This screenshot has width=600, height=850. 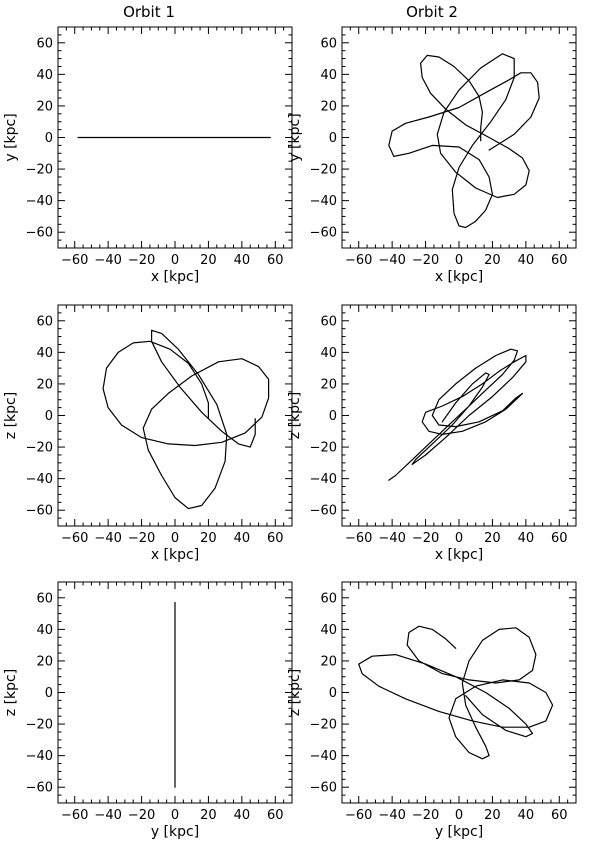 I want to click on column-title-orbit-2: Orbit 2, so click(x=432, y=12).